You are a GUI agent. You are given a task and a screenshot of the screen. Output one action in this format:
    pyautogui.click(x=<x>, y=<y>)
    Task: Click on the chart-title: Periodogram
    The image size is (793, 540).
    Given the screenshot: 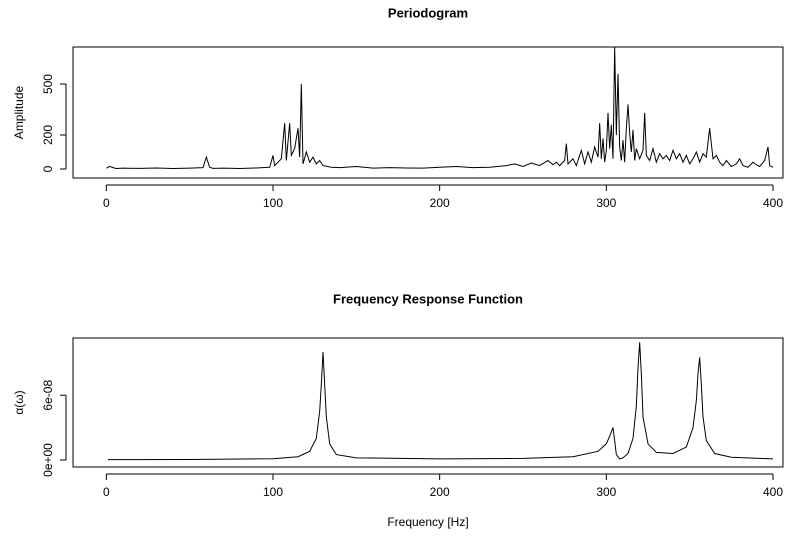 What is the action you would take?
    pyautogui.click(x=428, y=12)
    